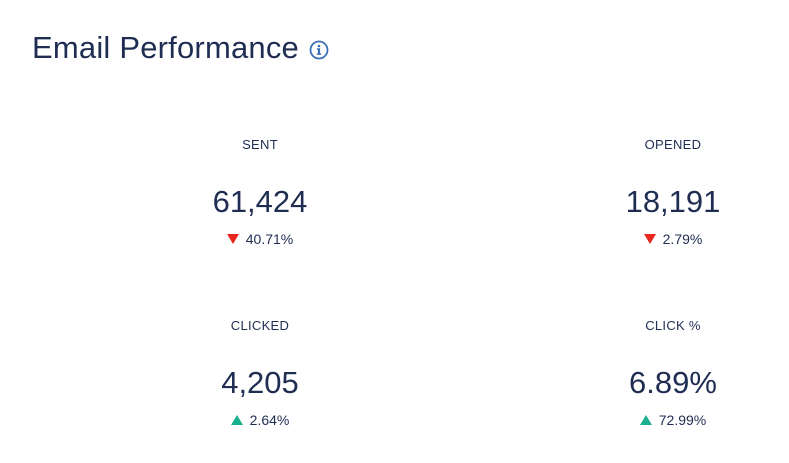 The height and width of the screenshot is (463, 789). I want to click on header: Email Performance, so click(180, 48).